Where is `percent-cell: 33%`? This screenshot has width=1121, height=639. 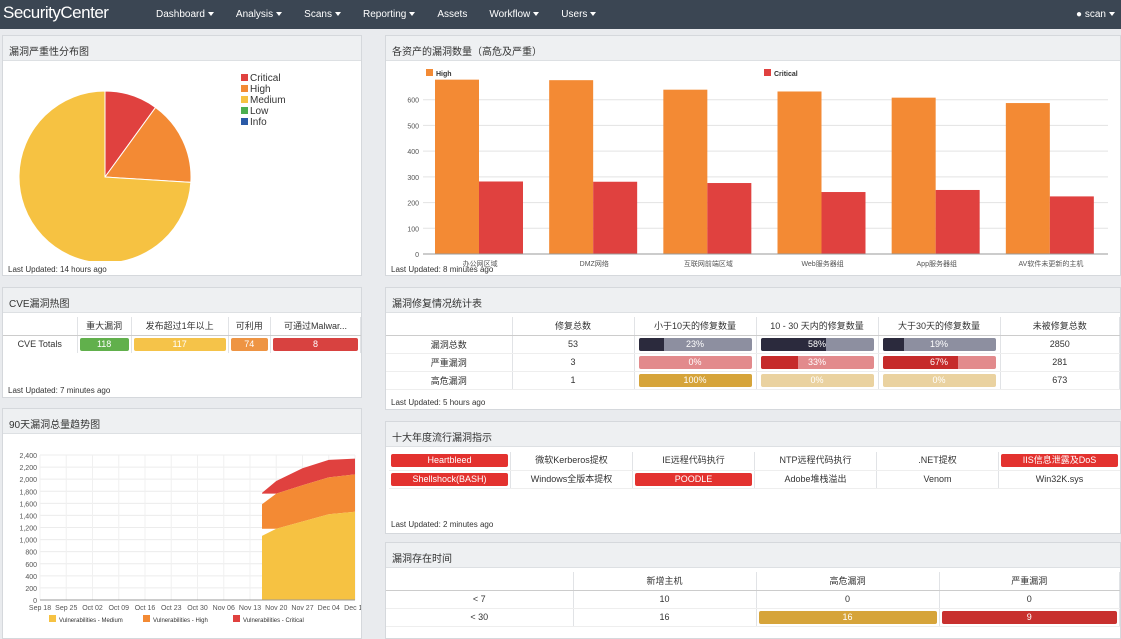 percent-cell: 33% is located at coordinates (817, 362).